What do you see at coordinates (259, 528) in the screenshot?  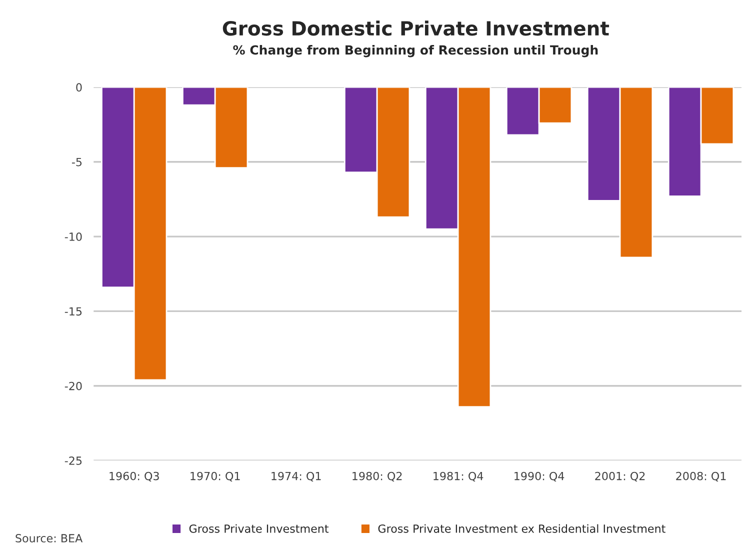 I see `legend-label: Gross Private Investment` at bounding box center [259, 528].